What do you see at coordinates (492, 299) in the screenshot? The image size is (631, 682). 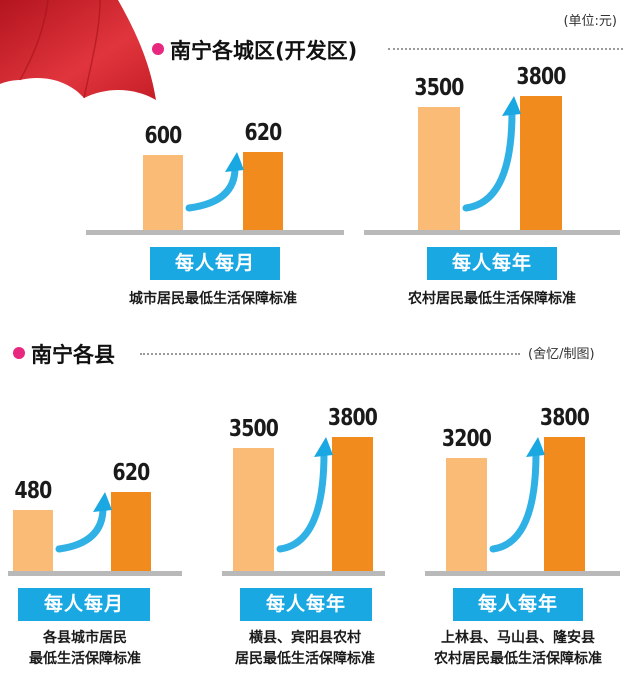 I see `chart-caption: 农村居民最低生活保障标准` at bounding box center [492, 299].